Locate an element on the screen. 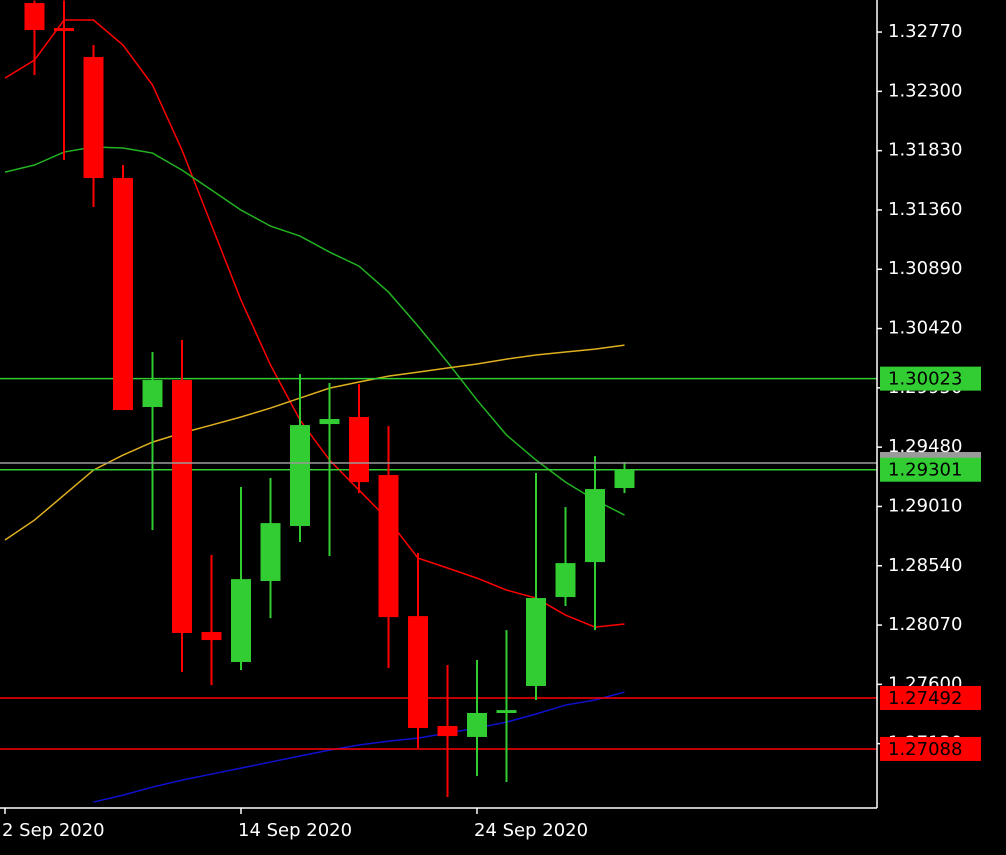 This screenshot has width=1006, height=855. y-tick-label: 1.30420 is located at coordinates (925, 328).